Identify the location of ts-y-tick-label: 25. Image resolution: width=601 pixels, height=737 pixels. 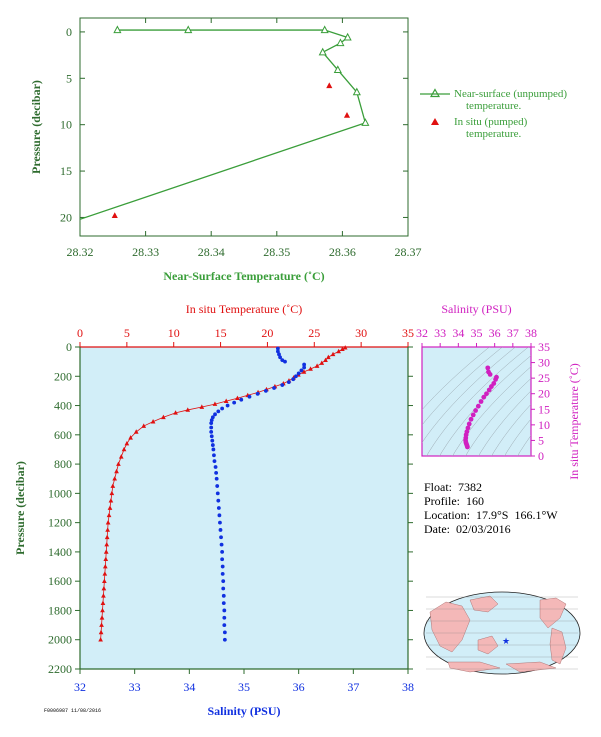
(544, 378).